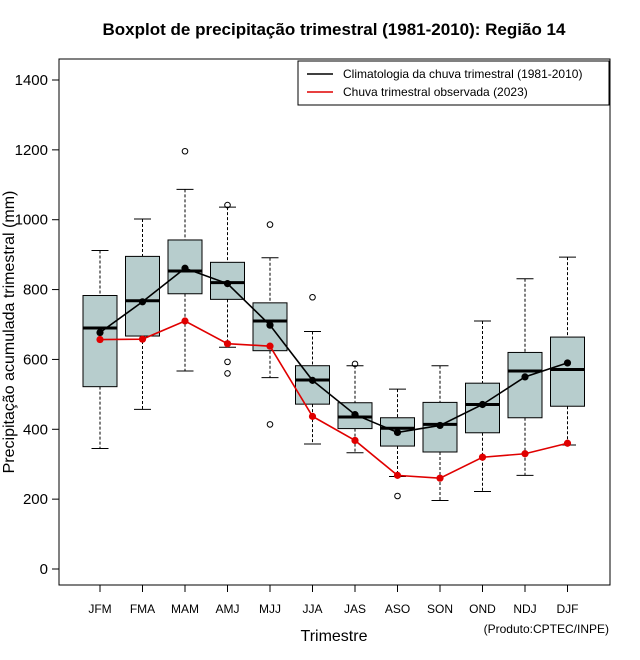 Image resolution: width=640 pixels, height=660 pixels. I want to click on x-tick-label: FMA, so click(142, 609).